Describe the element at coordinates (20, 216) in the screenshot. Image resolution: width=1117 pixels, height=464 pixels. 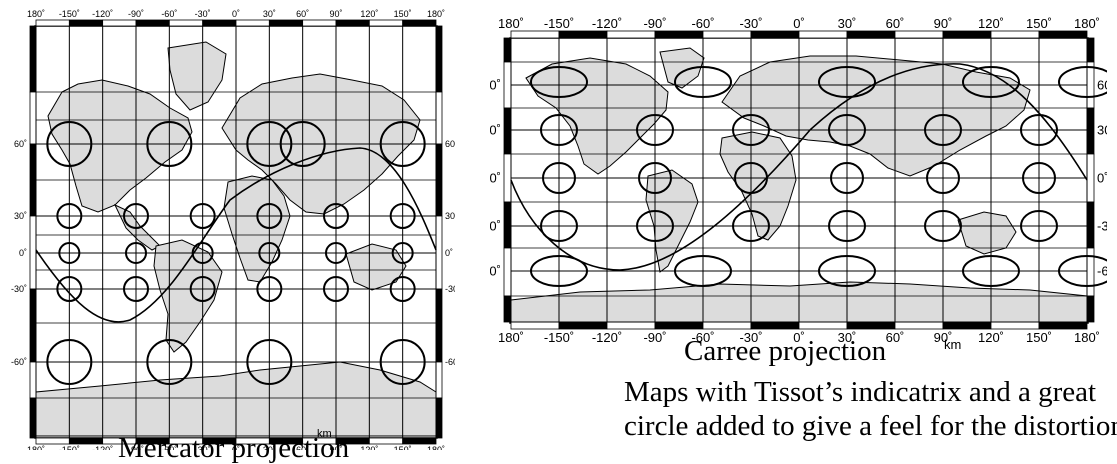
I see `left-latitude-label: 30˚` at that location.